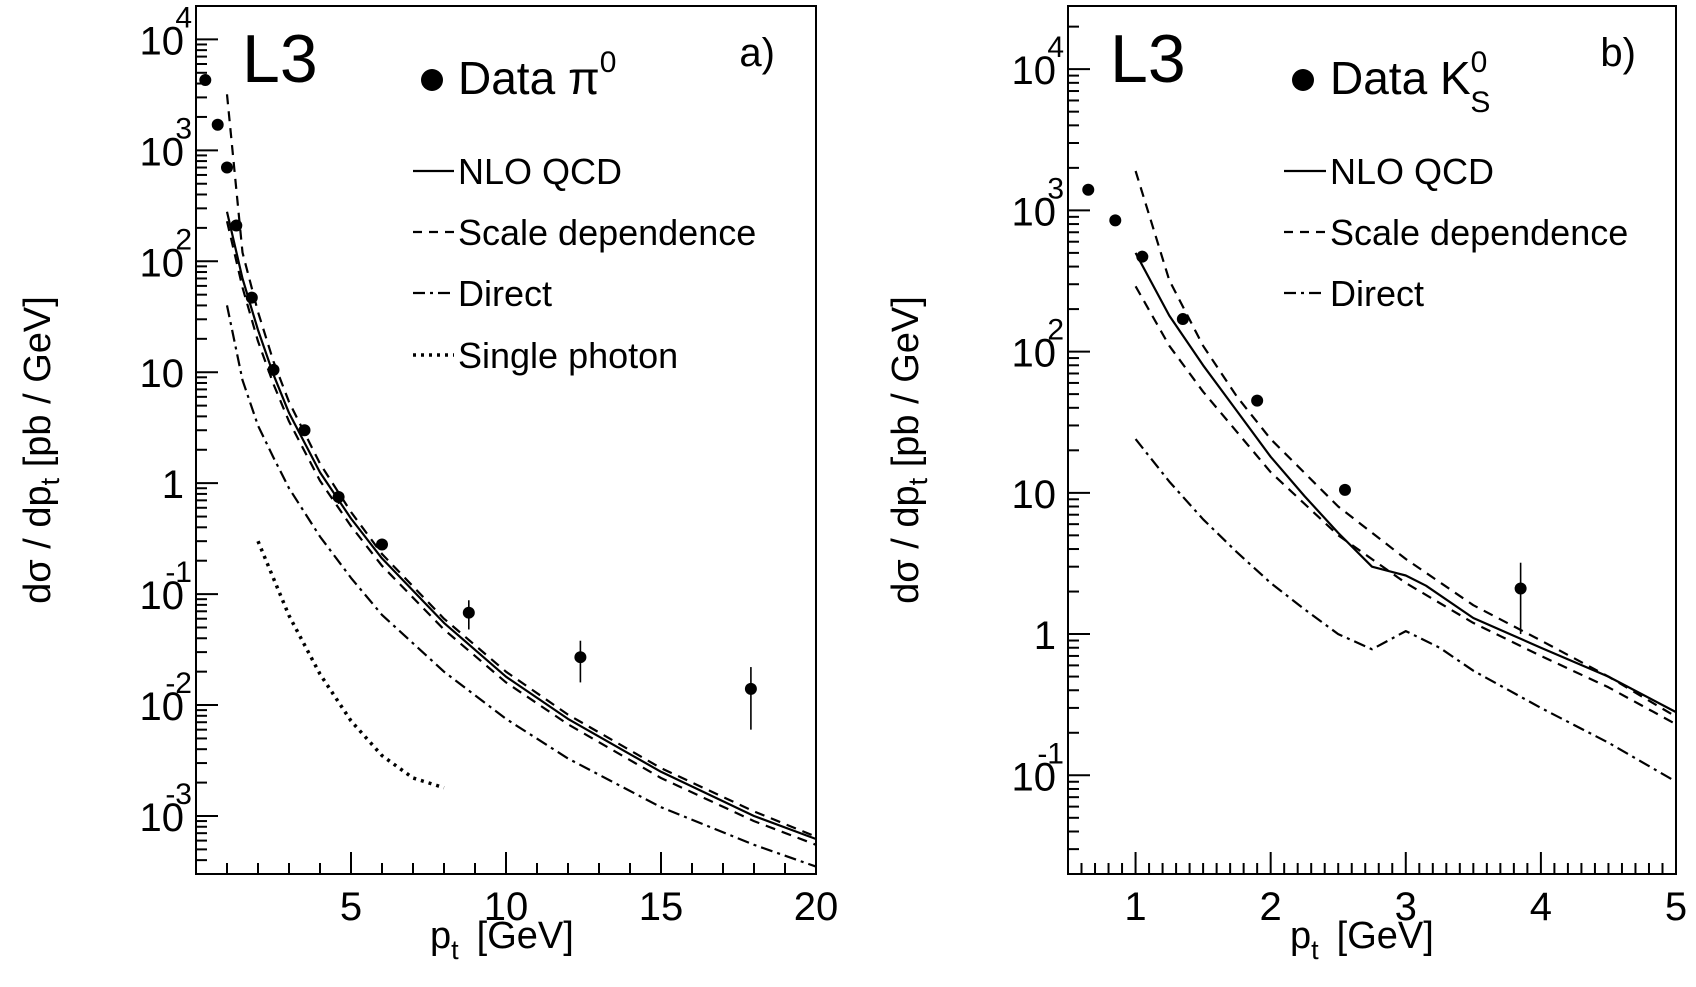 This screenshot has width=1696, height=987. I want to click on panel-b-y-tick-exponent: 3, so click(1055, 188).